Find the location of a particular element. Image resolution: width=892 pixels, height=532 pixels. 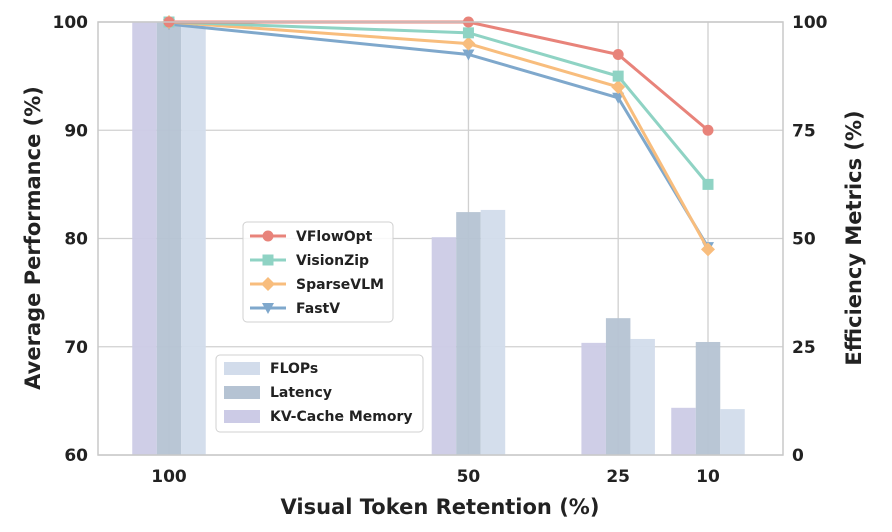

y-left-ticks: 60 70 80 90 100 is located at coordinates (71, 239).